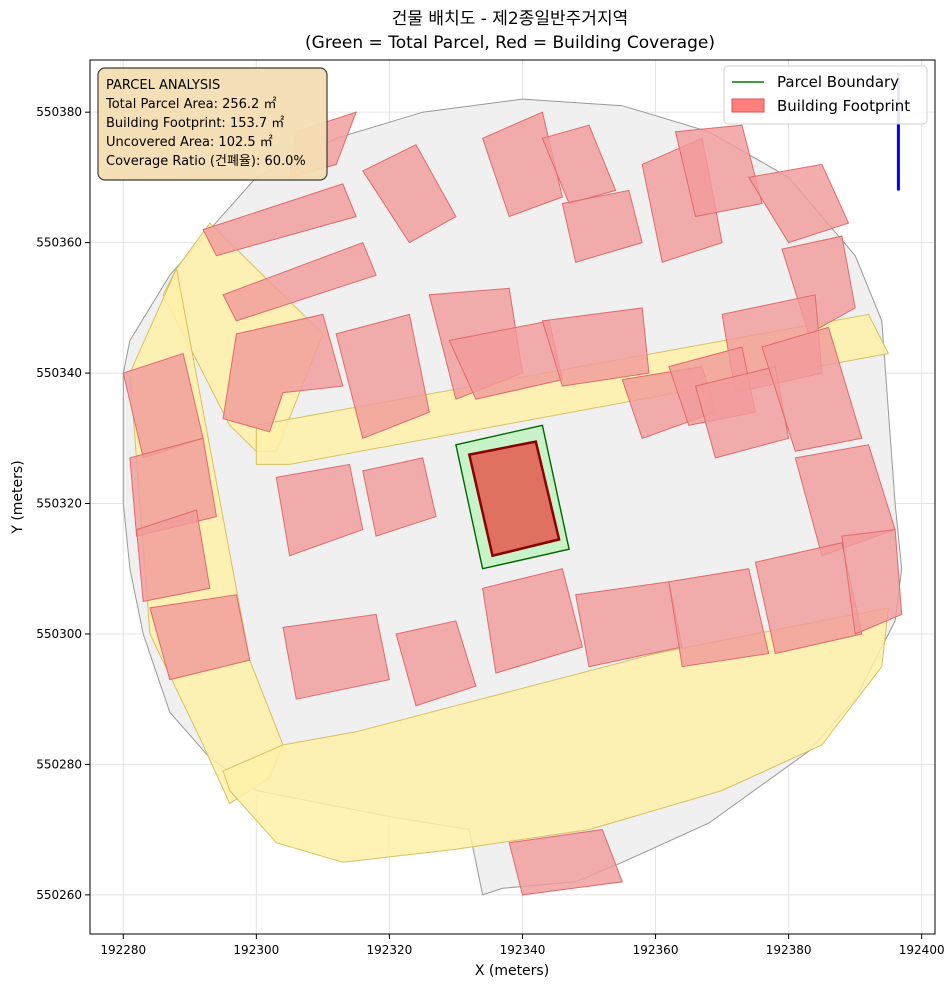 This screenshot has width=948, height=990. What do you see at coordinates (789, 950) in the screenshot?
I see `x-tick-label: 192380` at bounding box center [789, 950].